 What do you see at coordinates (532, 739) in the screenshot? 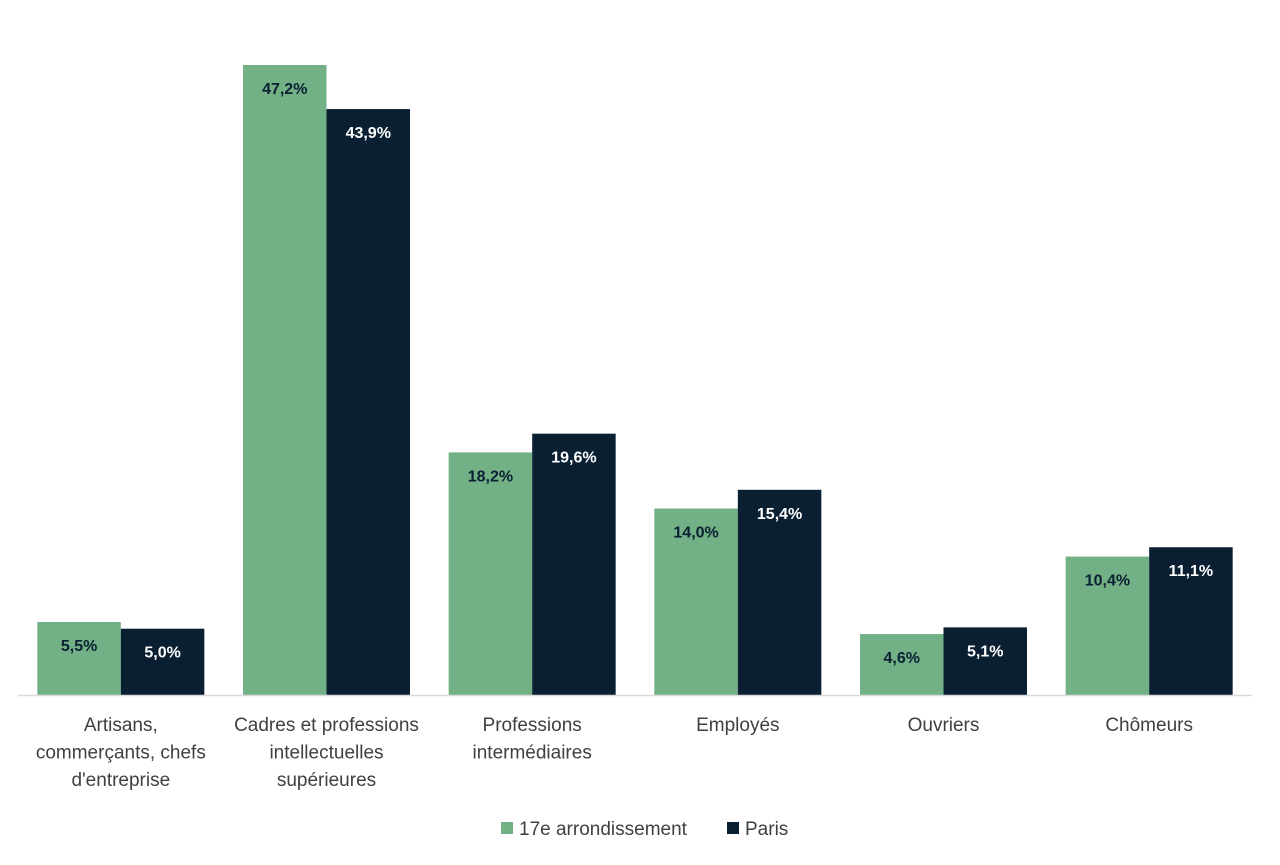
I see `category-label-2: Professions intermédiaires` at bounding box center [532, 739].